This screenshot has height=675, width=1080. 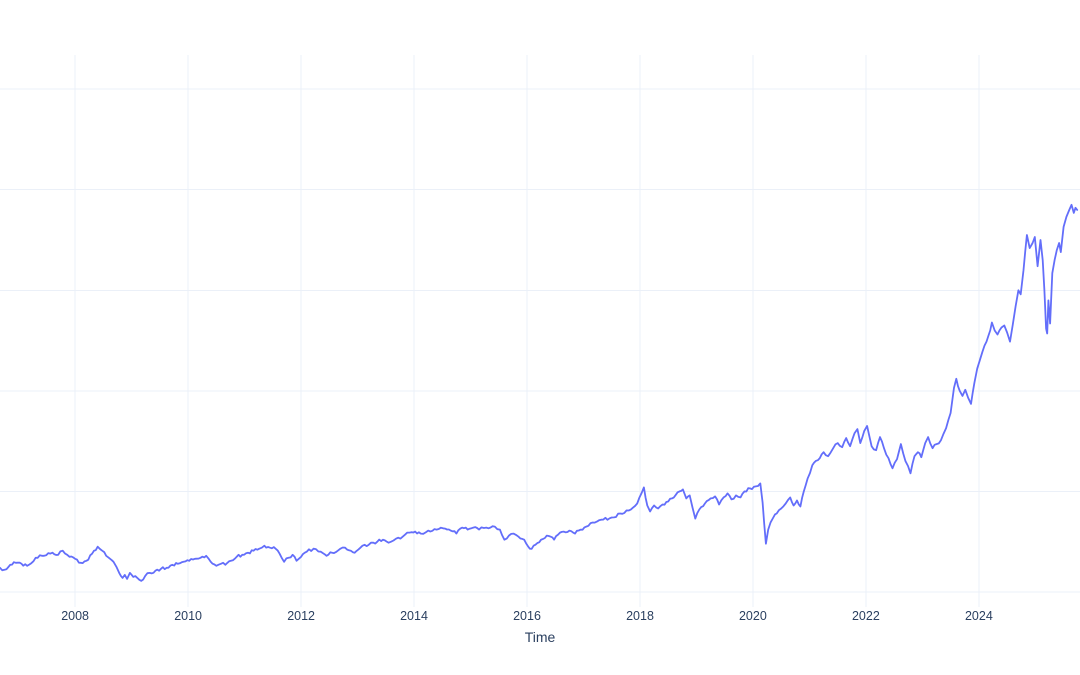 I want to click on x-axis-title: Time, so click(x=540, y=637).